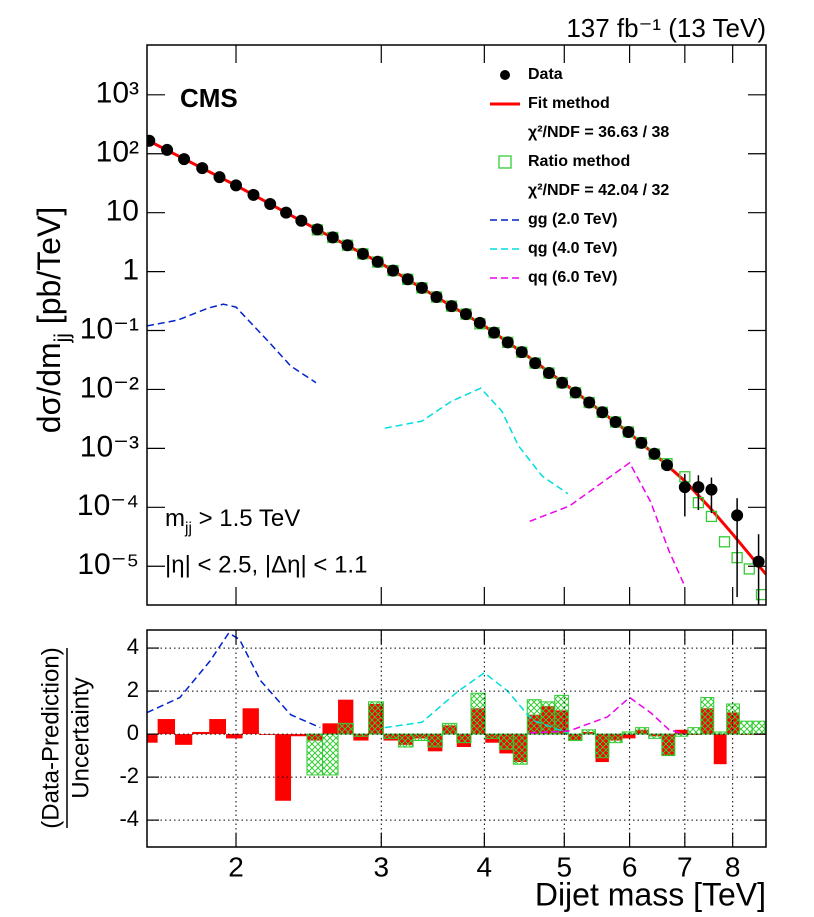  What do you see at coordinates (246, 518) in the screenshot?
I see `cut-part: > 1.5 TeV` at bounding box center [246, 518].